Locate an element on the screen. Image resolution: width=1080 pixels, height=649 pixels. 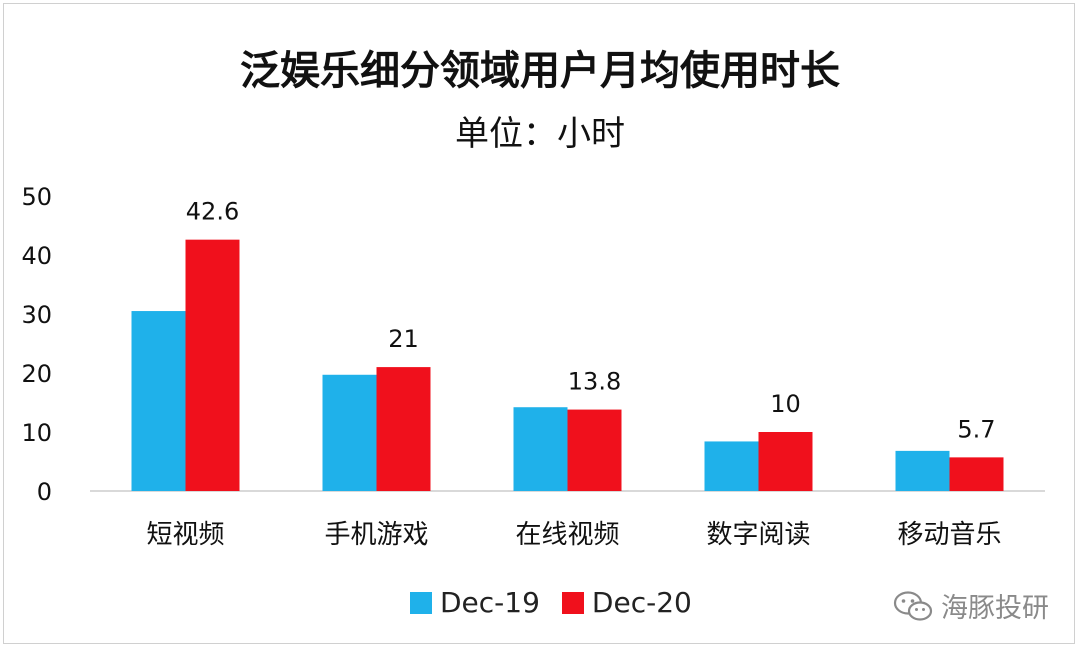
wechat-icon is located at coordinates (913, 605).